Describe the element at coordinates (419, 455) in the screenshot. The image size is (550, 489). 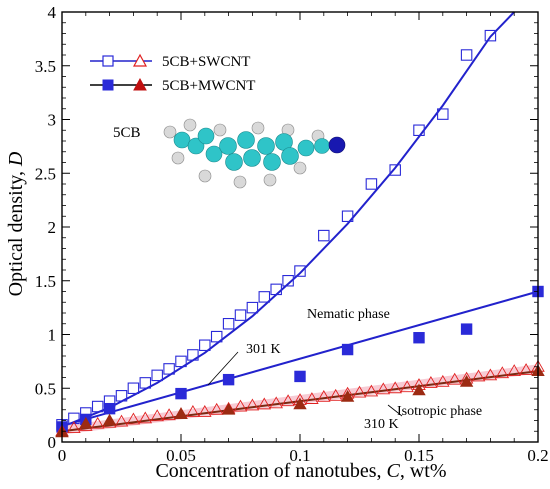
I see `x-tick-label: 0.15` at that location.